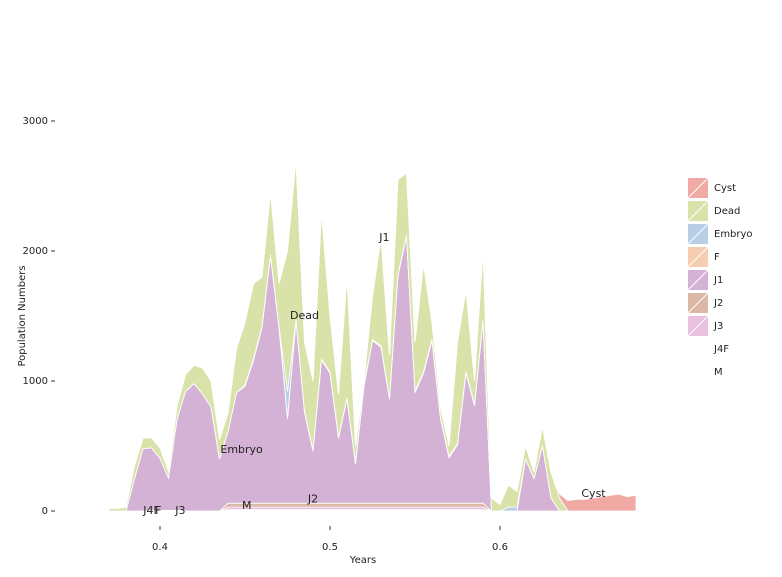 This screenshot has height=577, width=782. Describe the element at coordinates (718, 326) in the screenshot. I see `legend-label: J3` at that location.